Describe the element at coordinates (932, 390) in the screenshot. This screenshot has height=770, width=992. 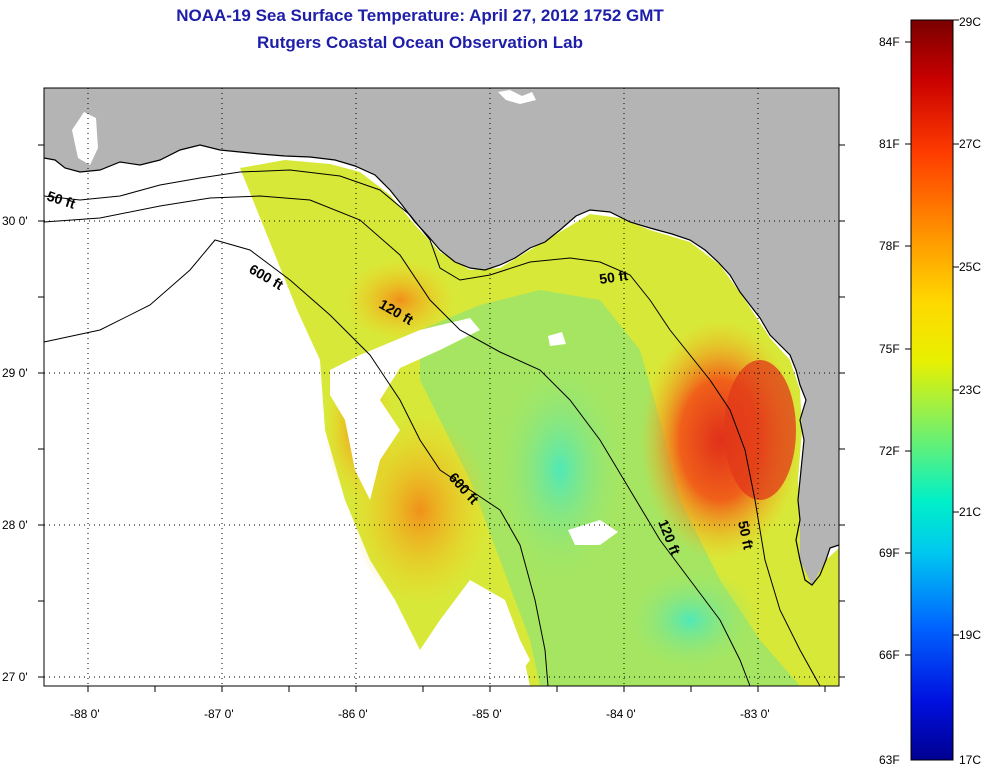
I see `colorbar` at that location.